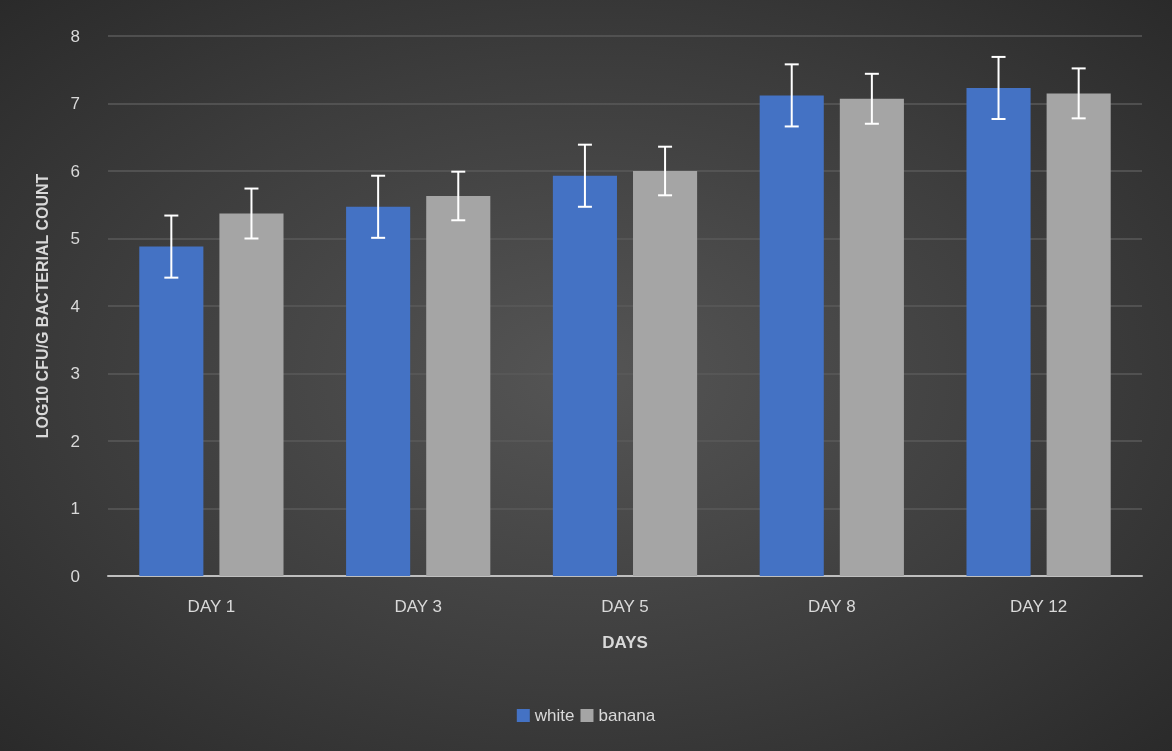 The height and width of the screenshot is (751, 1172). I want to click on y-tick-label: 3, so click(75, 373).